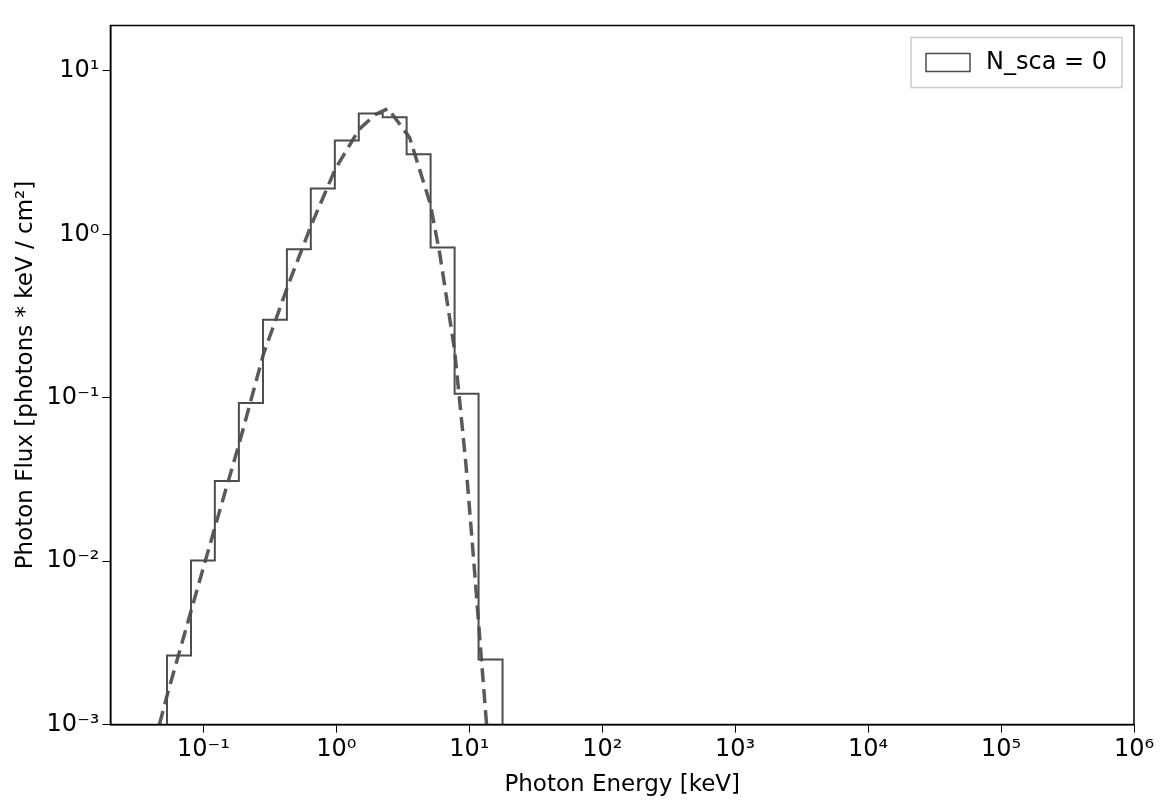 The height and width of the screenshot is (811, 1167). I want to click on x-tick-label: 10⁰, so click(336, 748).